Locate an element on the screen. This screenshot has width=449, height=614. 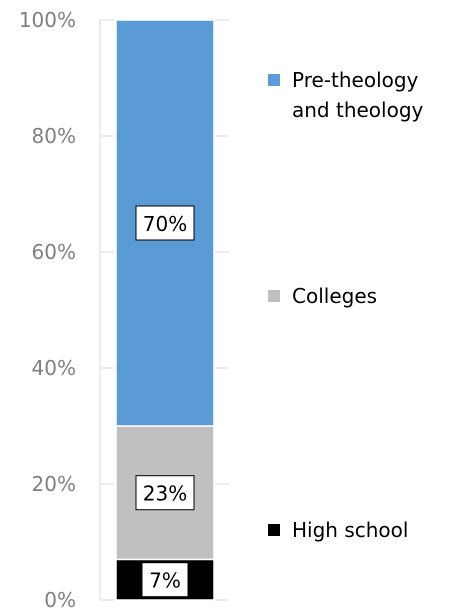
legend-item: Colleges is located at coordinates (322, 296).